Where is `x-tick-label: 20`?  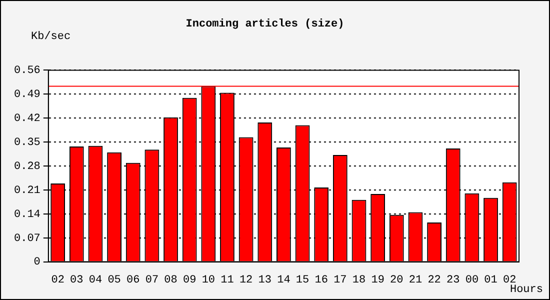 x-tick-label: 20 is located at coordinates (397, 280).